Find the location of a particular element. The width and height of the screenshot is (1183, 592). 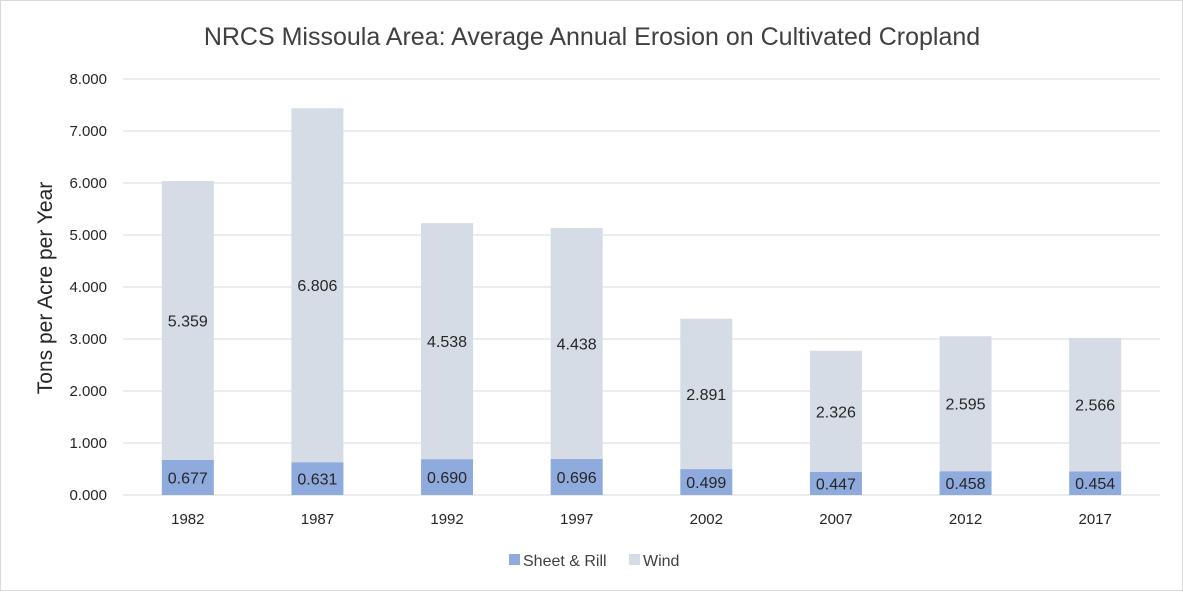

bar-wind-2017 is located at coordinates (1095, 404).